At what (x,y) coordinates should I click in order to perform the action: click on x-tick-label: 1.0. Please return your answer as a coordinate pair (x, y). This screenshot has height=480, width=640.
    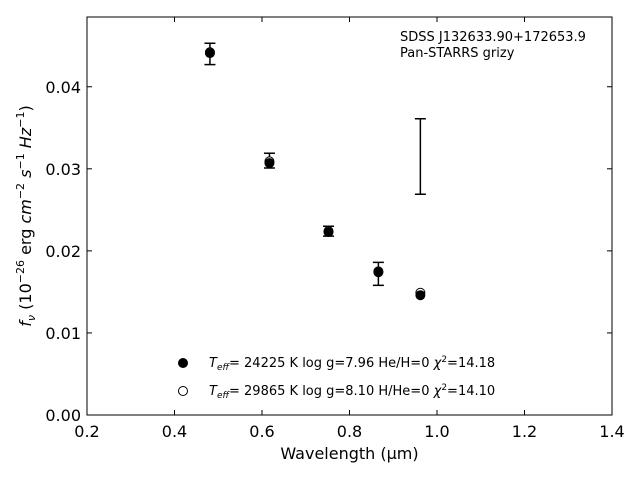
    Looking at the image, I should click on (436, 431).